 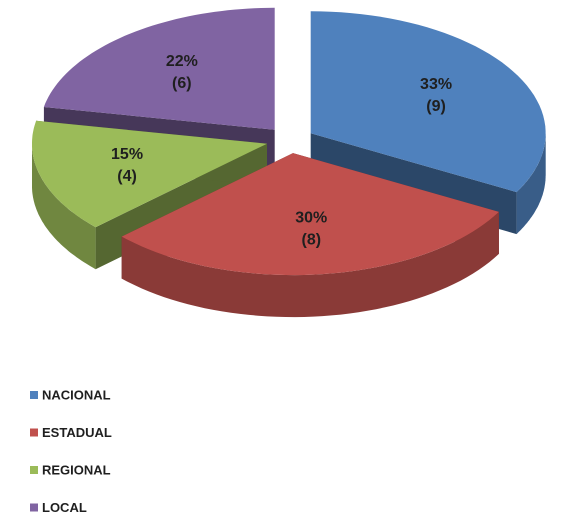 What do you see at coordinates (436, 84) in the screenshot?
I see `value-label: 33%` at bounding box center [436, 84].